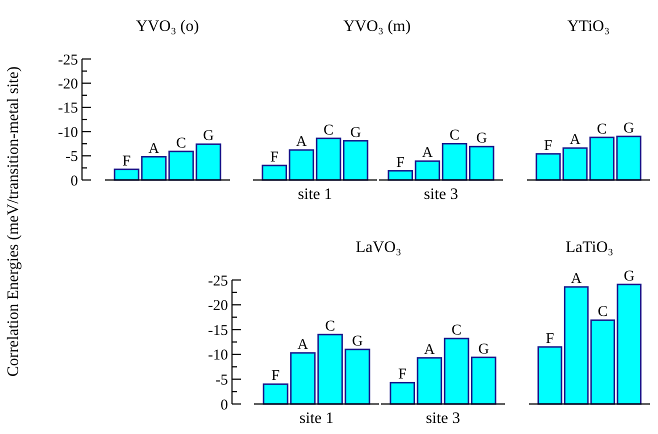 The width and height of the screenshot is (658, 434). Describe the element at coordinates (167, 26) in the screenshot. I see `chart-title: YVO₃ (o)` at that location.